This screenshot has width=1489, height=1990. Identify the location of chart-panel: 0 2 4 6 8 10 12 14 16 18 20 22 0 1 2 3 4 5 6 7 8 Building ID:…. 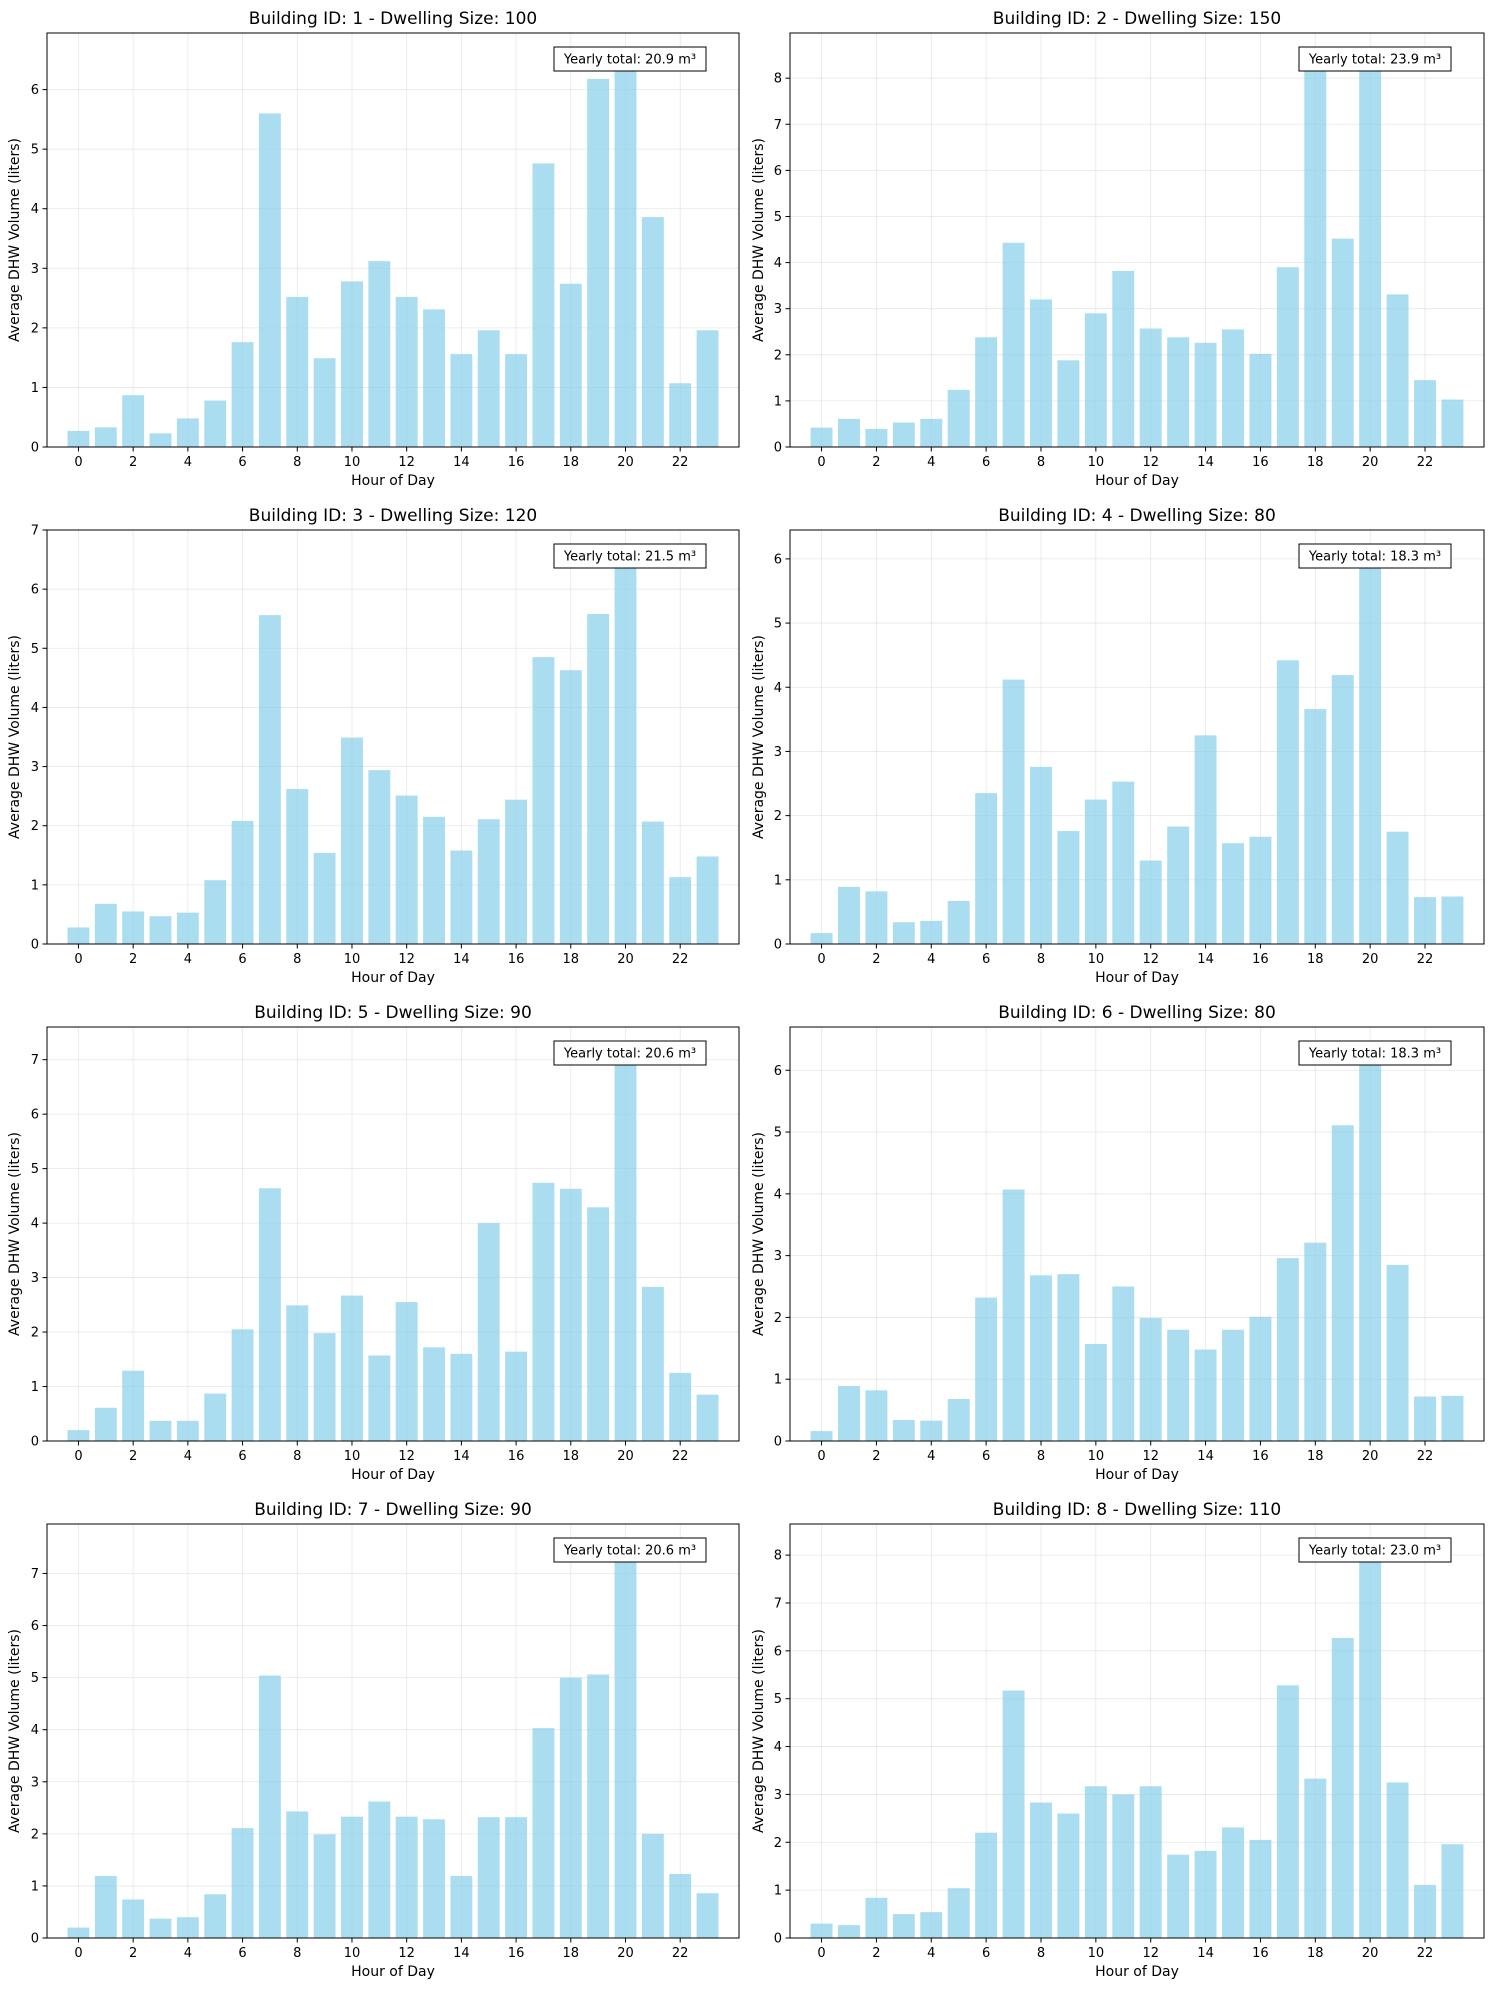
(1116, 248).